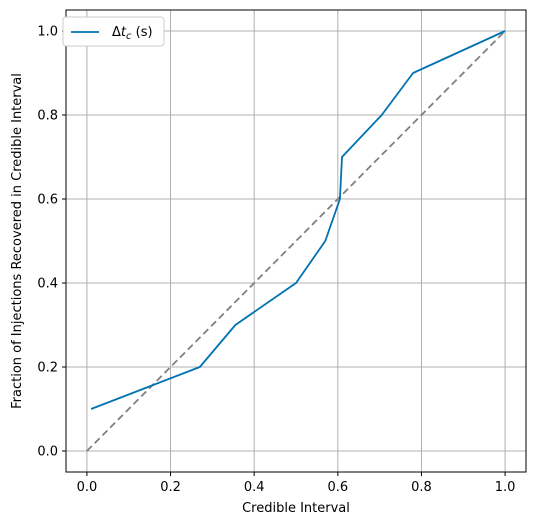  Describe the element at coordinates (47, 284) in the screenshot. I see `y-tick-label: 0.4` at that location.